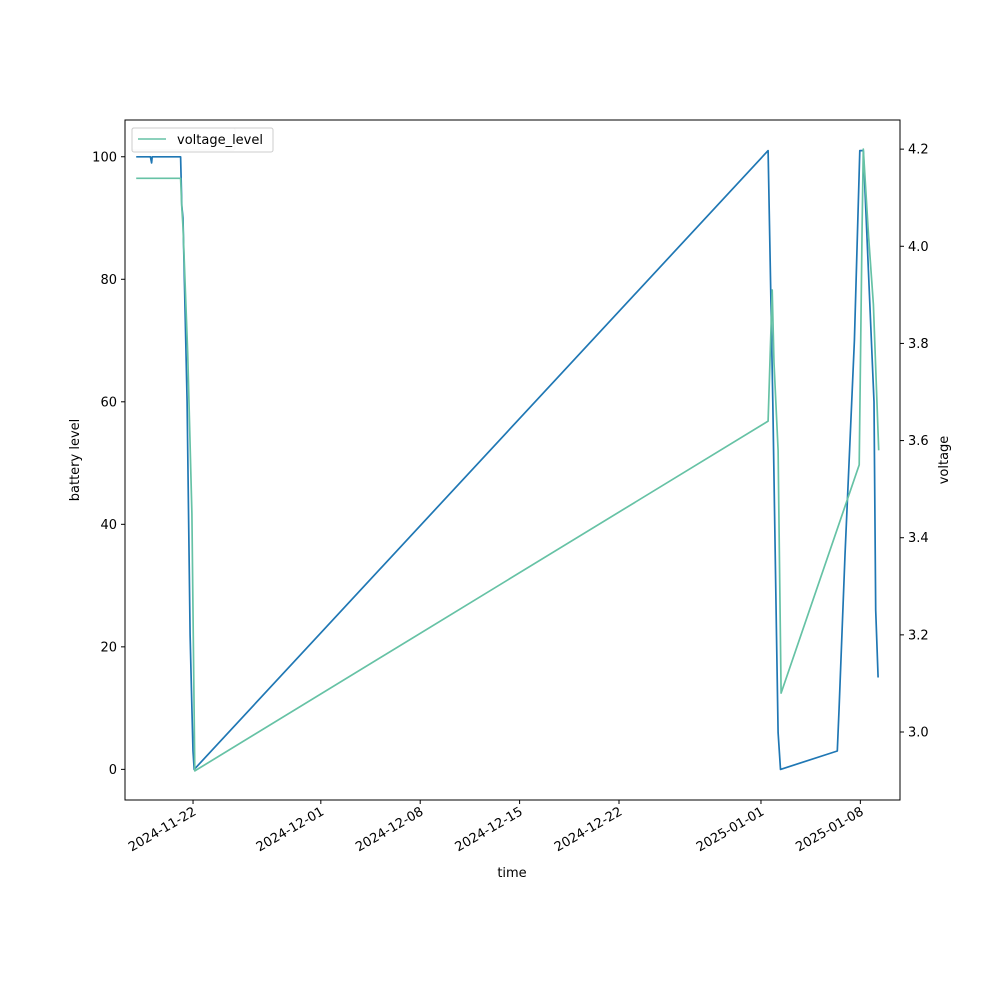  I want to click on y2-tick-label: 4.0, so click(918, 247).